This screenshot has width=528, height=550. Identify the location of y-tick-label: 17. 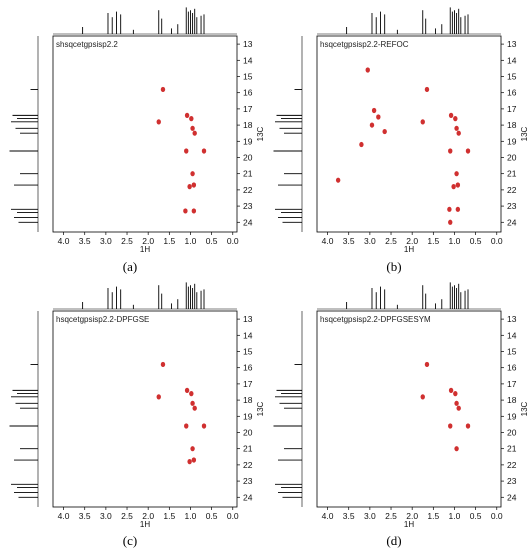
(248, 384).